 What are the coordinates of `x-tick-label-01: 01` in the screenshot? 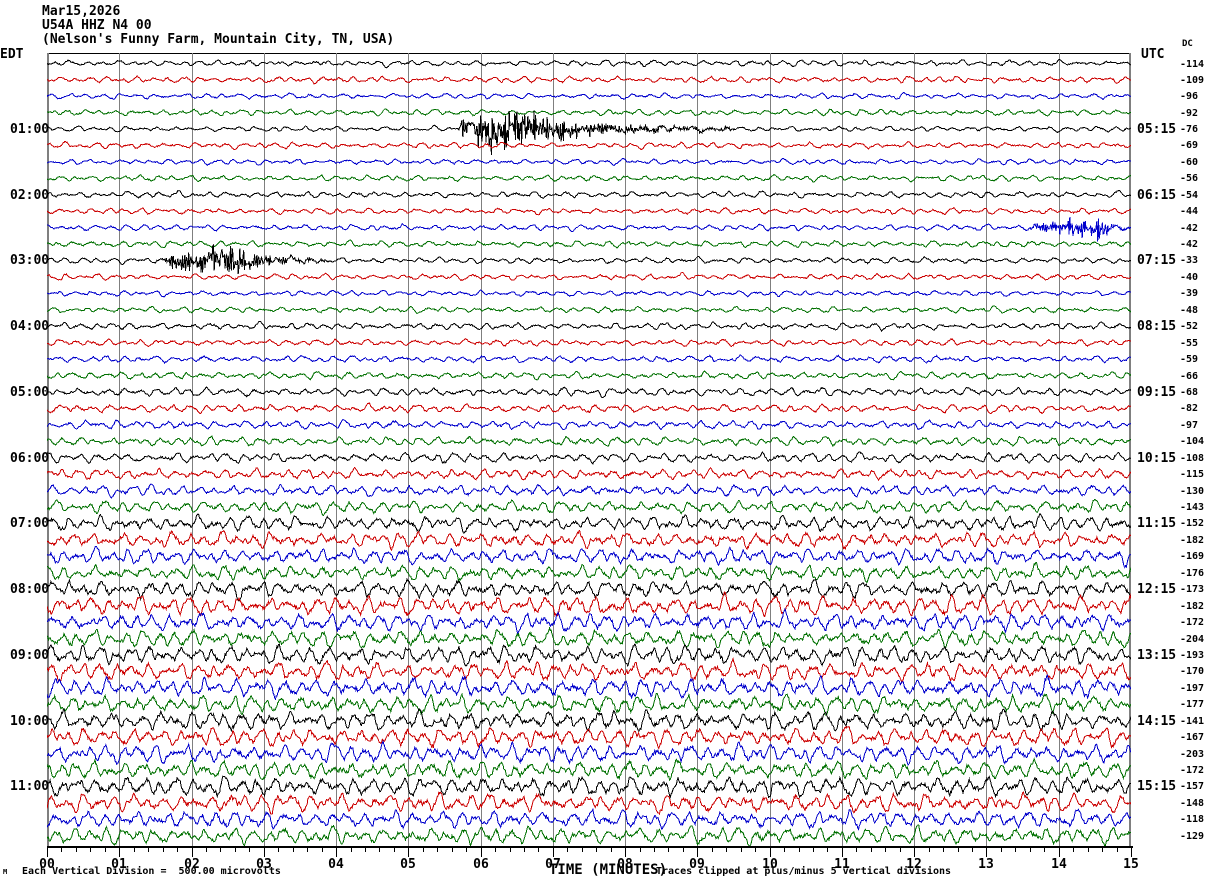 It's located at (119, 864).